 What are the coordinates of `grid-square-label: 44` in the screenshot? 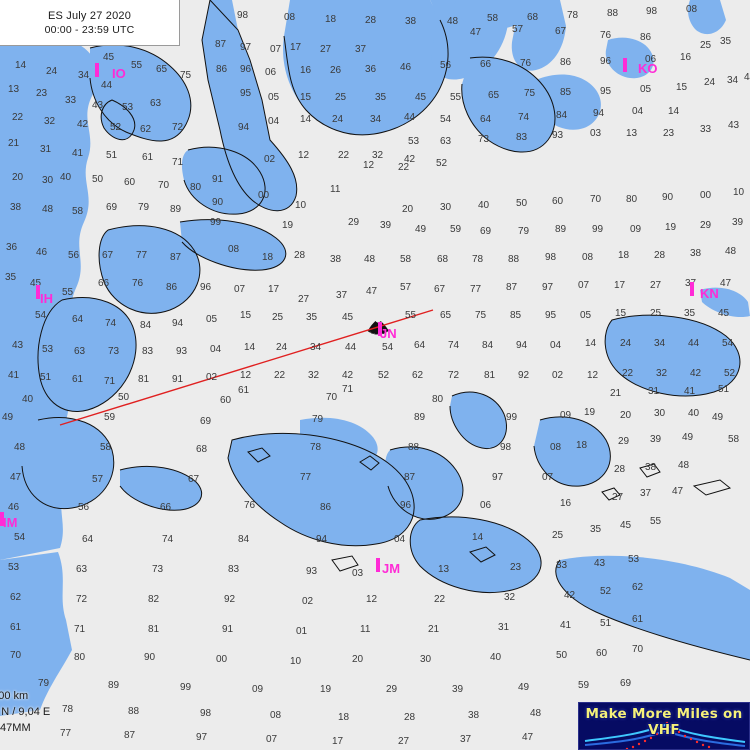 It's located at (694, 343).